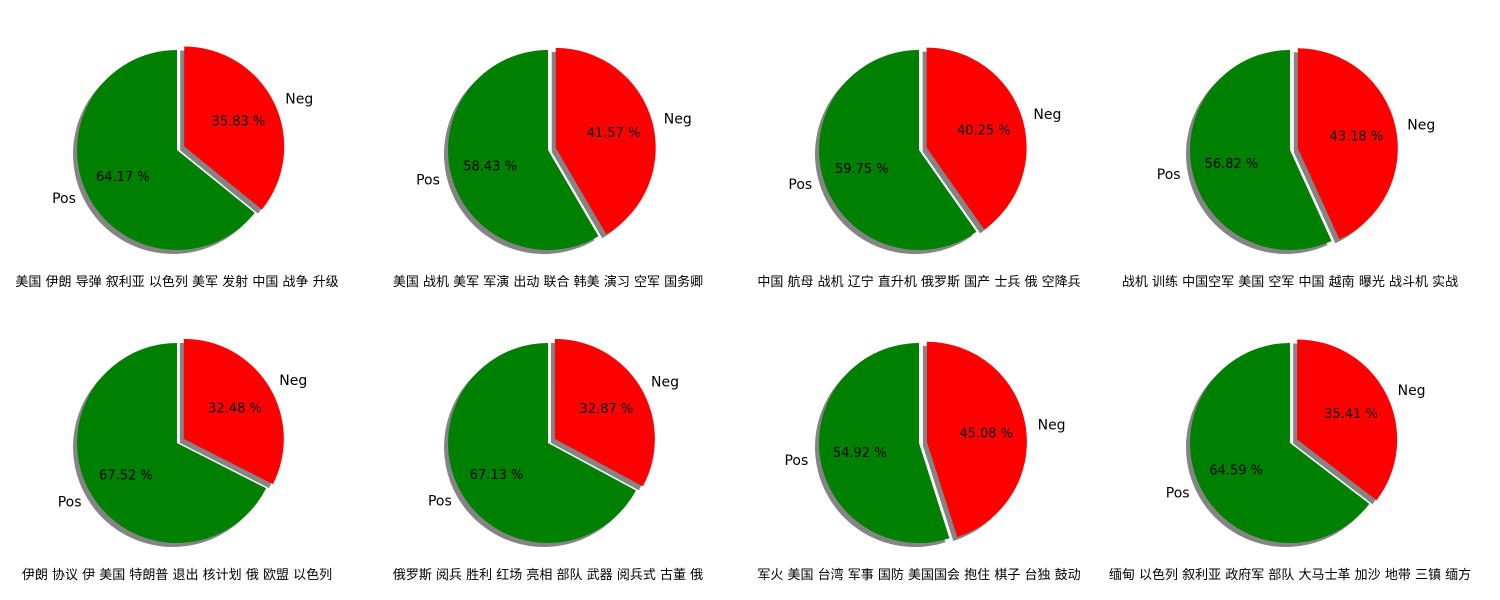 The height and width of the screenshot is (600, 1500). I want to click on pie-6-slice-pos, so click(542, 443).